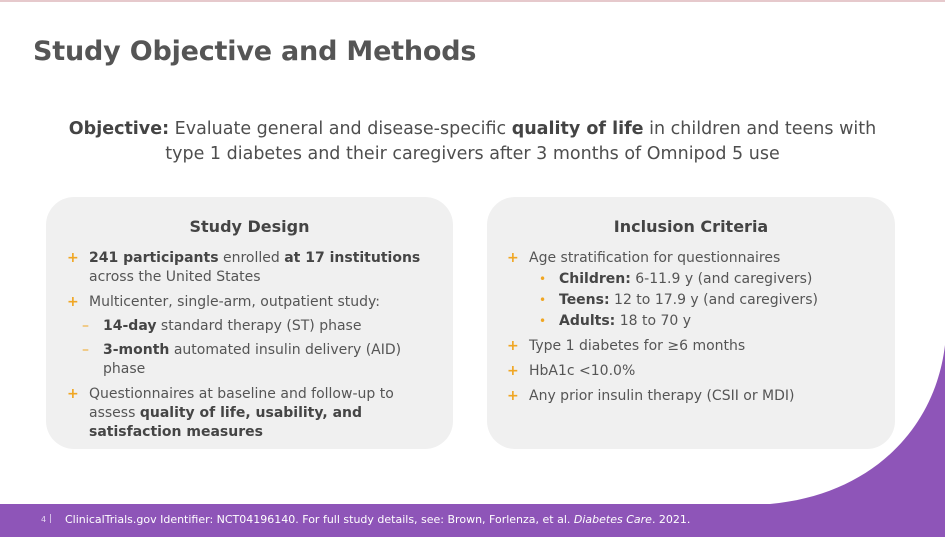  Describe the element at coordinates (691, 226) in the screenshot. I see `inclusion-criteria-heading: Inclusion Criteria` at that location.